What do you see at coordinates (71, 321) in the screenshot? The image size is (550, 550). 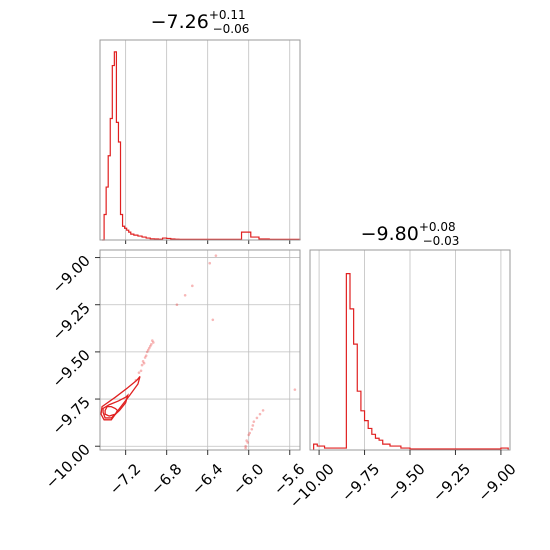 I see `y-tick-label: −9.25` at bounding box center [71, 321].